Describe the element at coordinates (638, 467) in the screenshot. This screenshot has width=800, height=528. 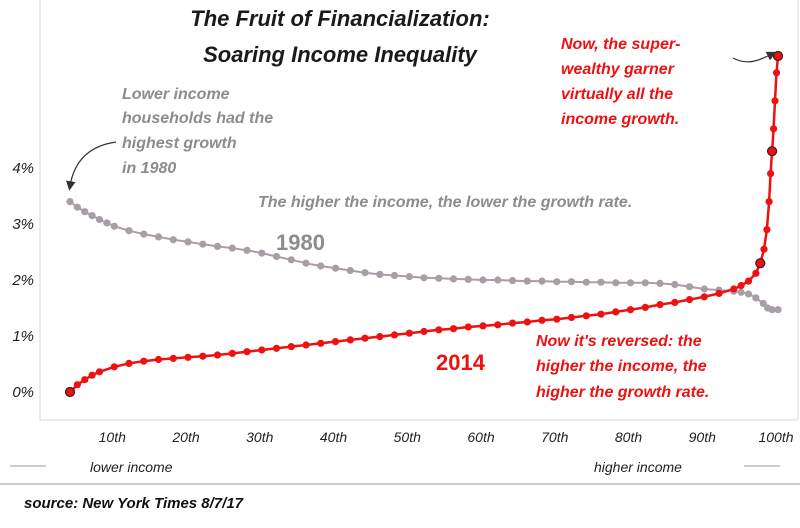
I see `higher-income-label: higher income` at that location.